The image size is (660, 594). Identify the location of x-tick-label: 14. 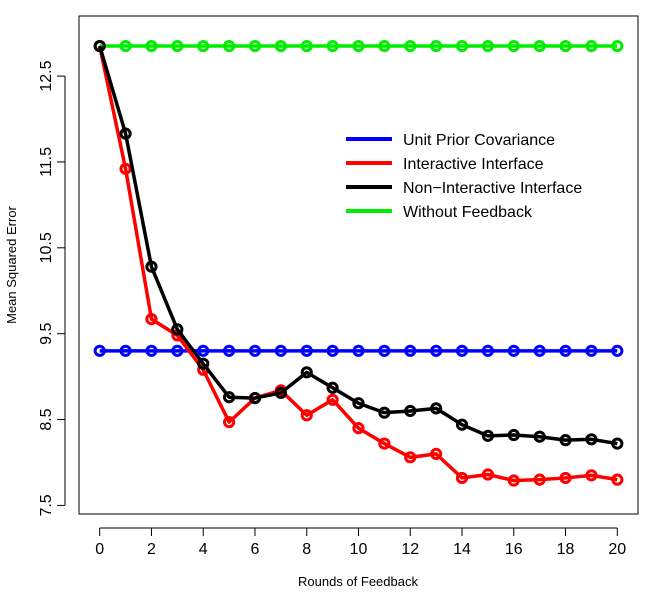
(462, 549).